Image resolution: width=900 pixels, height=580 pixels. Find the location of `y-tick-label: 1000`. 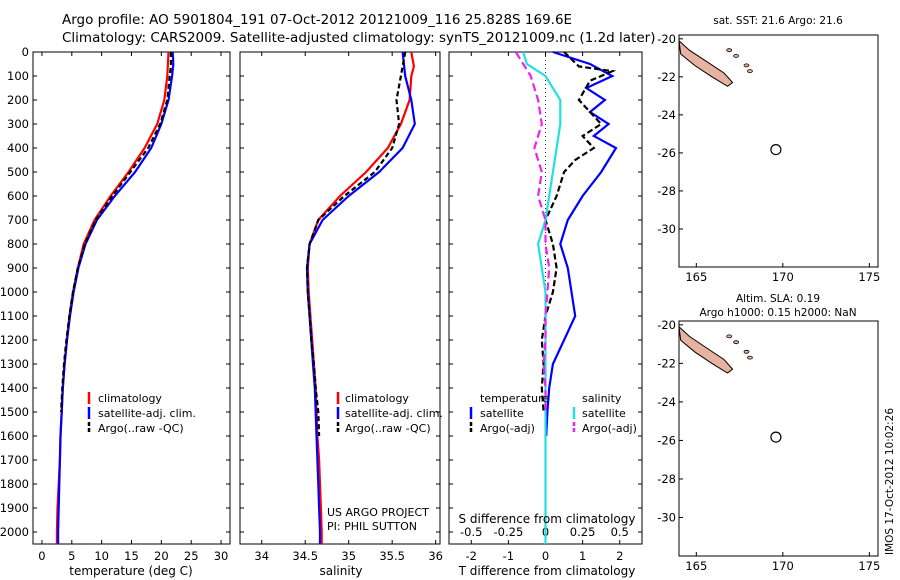

y-tick-label: 1000 is located at coordinates (14, 292).